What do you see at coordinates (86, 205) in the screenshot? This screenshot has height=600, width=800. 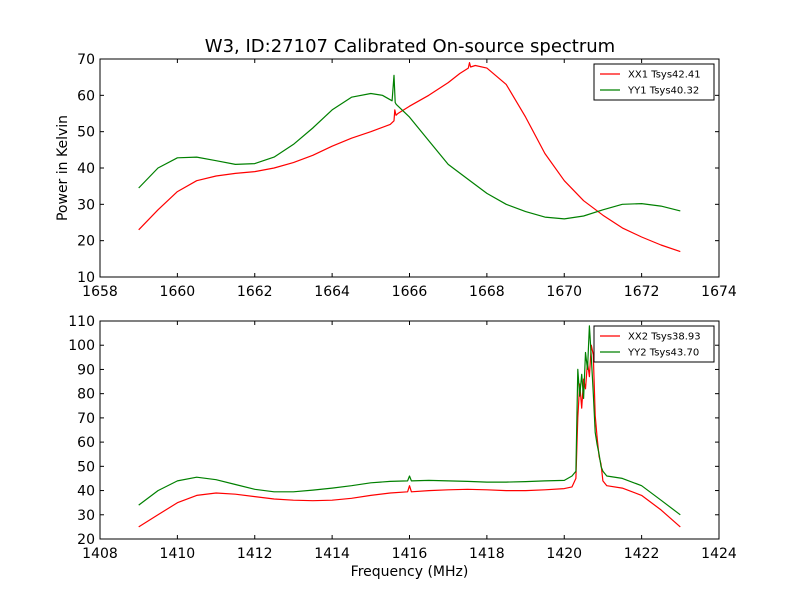 I see `chart1-y-tick-label: 30` at bounding box center [86, 205].